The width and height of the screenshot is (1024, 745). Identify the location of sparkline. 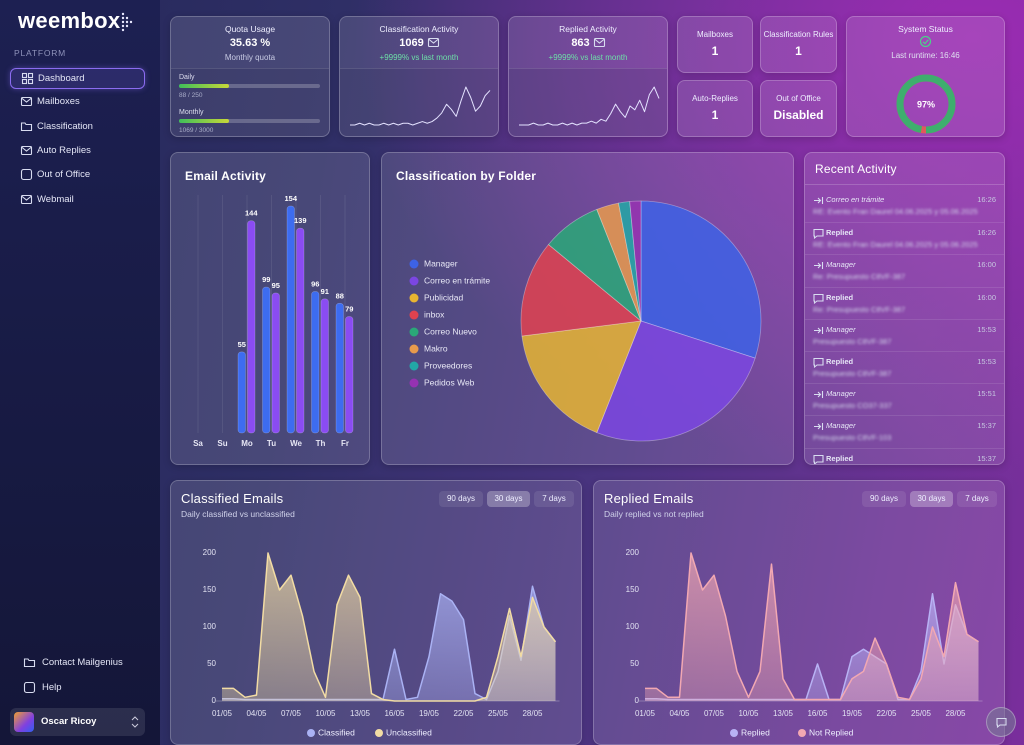
(420, 106).